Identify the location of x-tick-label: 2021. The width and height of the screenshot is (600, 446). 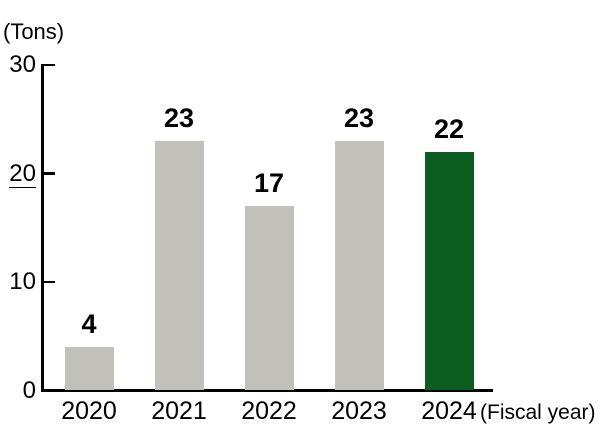
(179, 411).